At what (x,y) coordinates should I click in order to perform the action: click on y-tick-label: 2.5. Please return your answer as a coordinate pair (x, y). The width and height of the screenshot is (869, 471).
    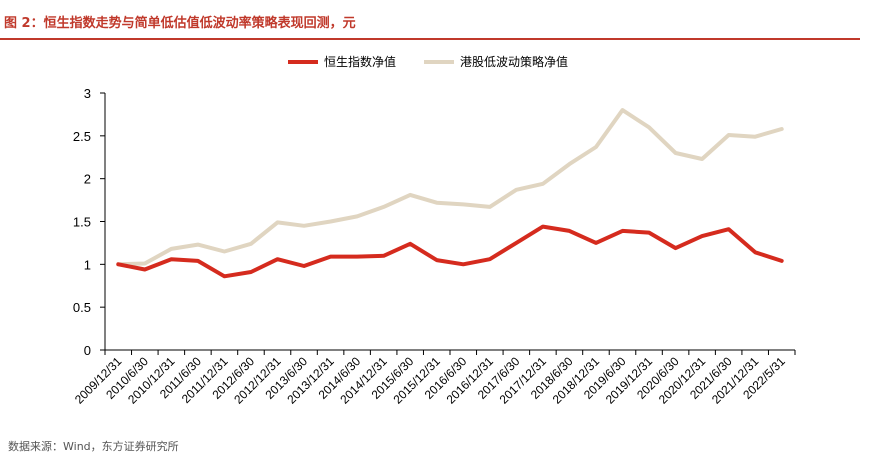
    Looking at the image, I should click on (82, 136).